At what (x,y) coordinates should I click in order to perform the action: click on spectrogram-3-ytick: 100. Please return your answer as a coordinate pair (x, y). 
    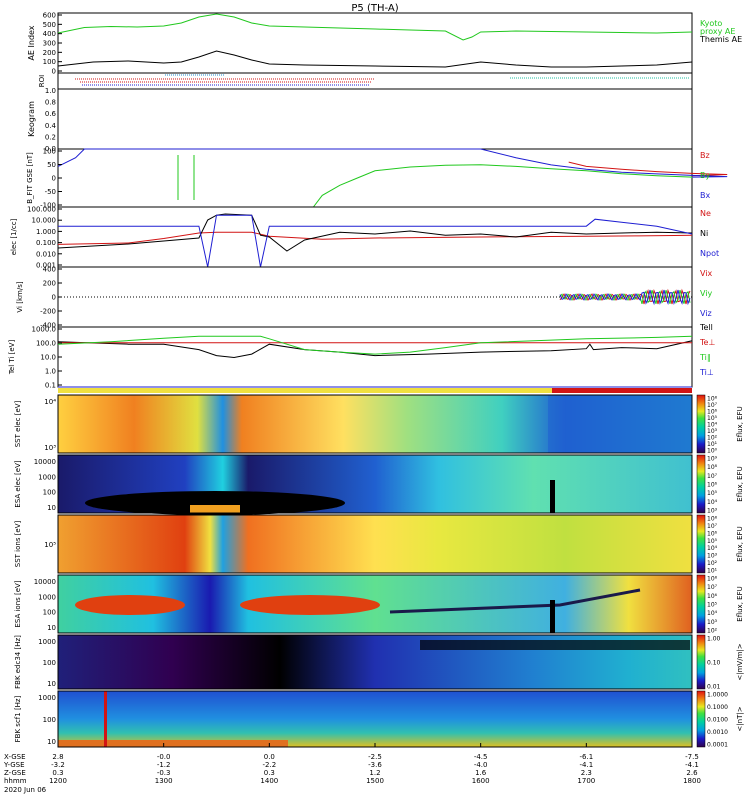
    Looking at the image, I should click on (49, 613).